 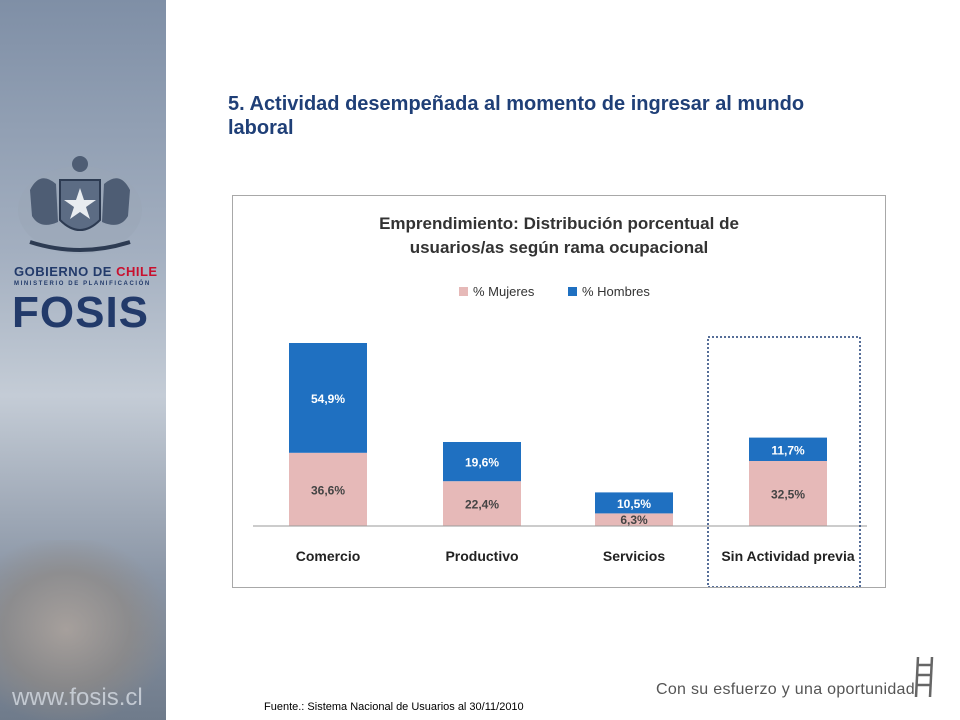 What do you see at coordinates (924, 677) in the screenshot?
I see `ladder-icon` at bounding box center [924, 677].